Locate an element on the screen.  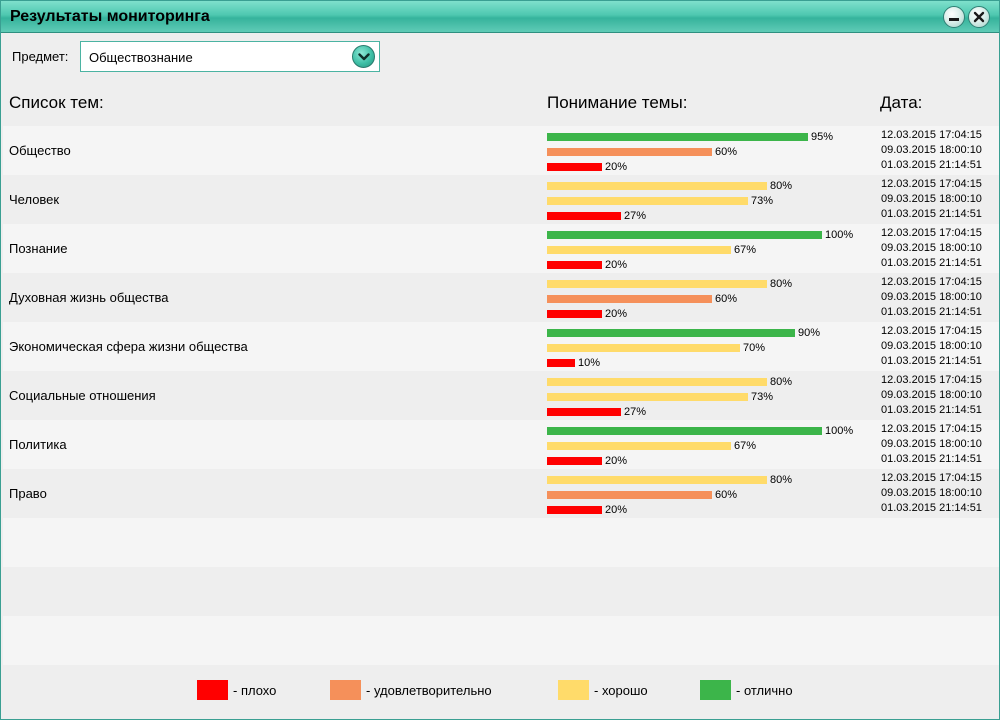
understanding-column-header: Понимание темы: is located at coordinates (617, 102).